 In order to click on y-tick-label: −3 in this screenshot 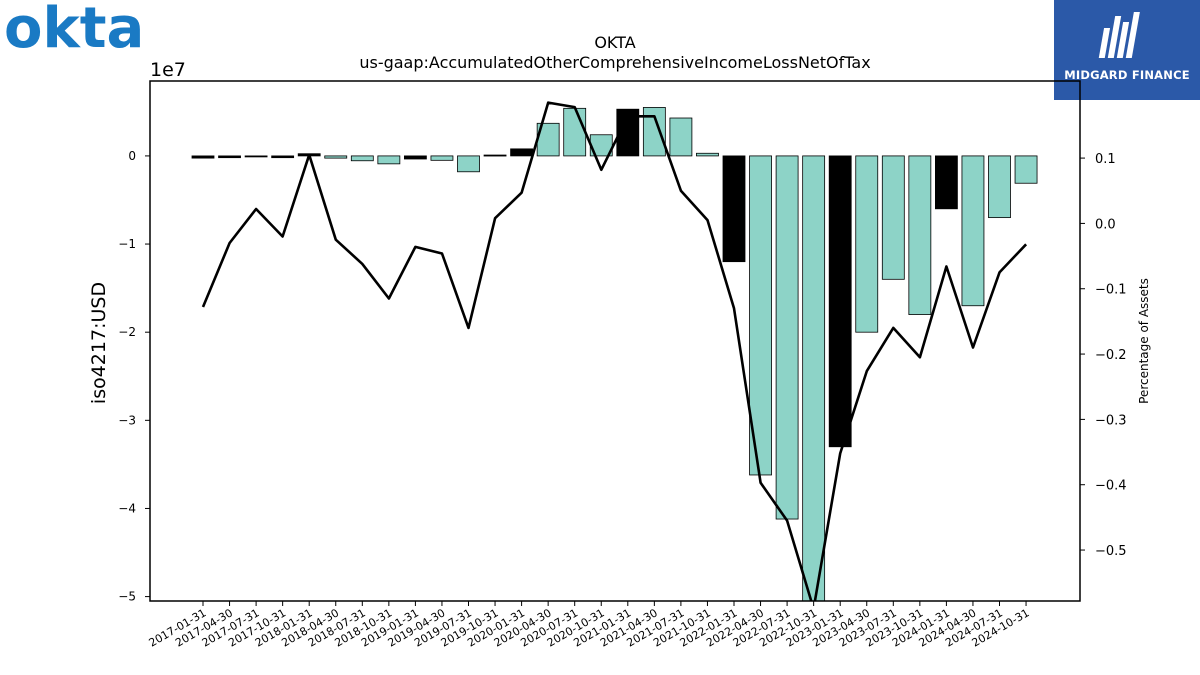, I will do `click(127, 420)`.